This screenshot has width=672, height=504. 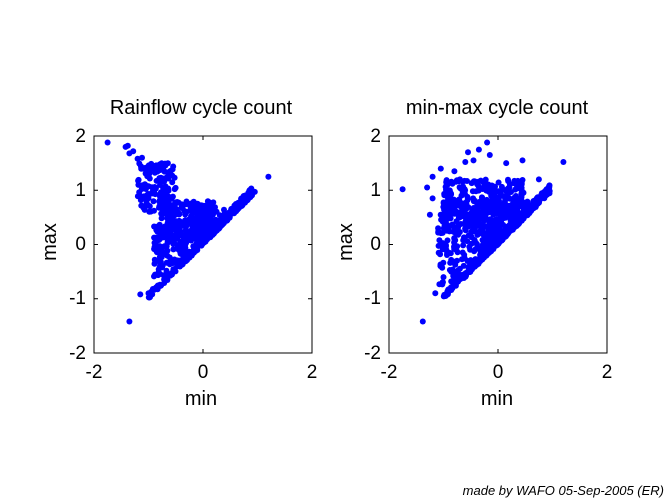 What do you see at coordinates (80, 244) in the screenshot?
I see `rainflow-ytick-label: 0` at bounding box center [80, 244].